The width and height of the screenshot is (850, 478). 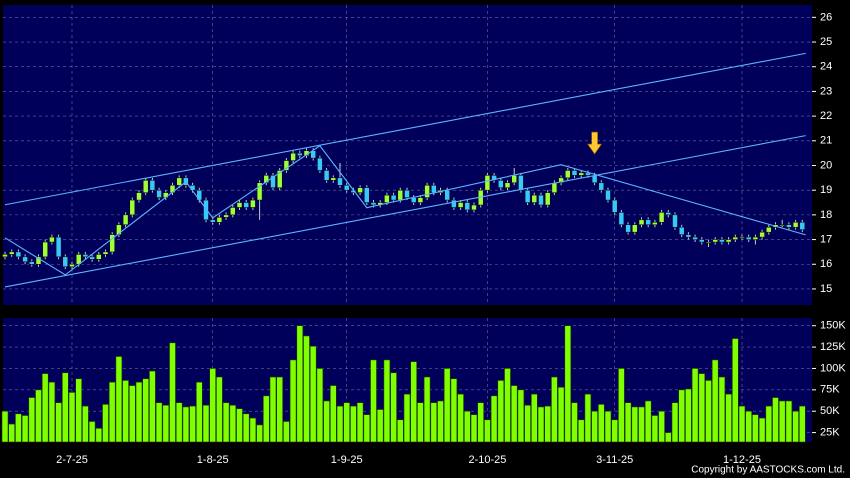 What do you see at coordinates (833, 326) in the screenshot?
I see `y-tick-label: 150K` at bounding box center [833, 326].